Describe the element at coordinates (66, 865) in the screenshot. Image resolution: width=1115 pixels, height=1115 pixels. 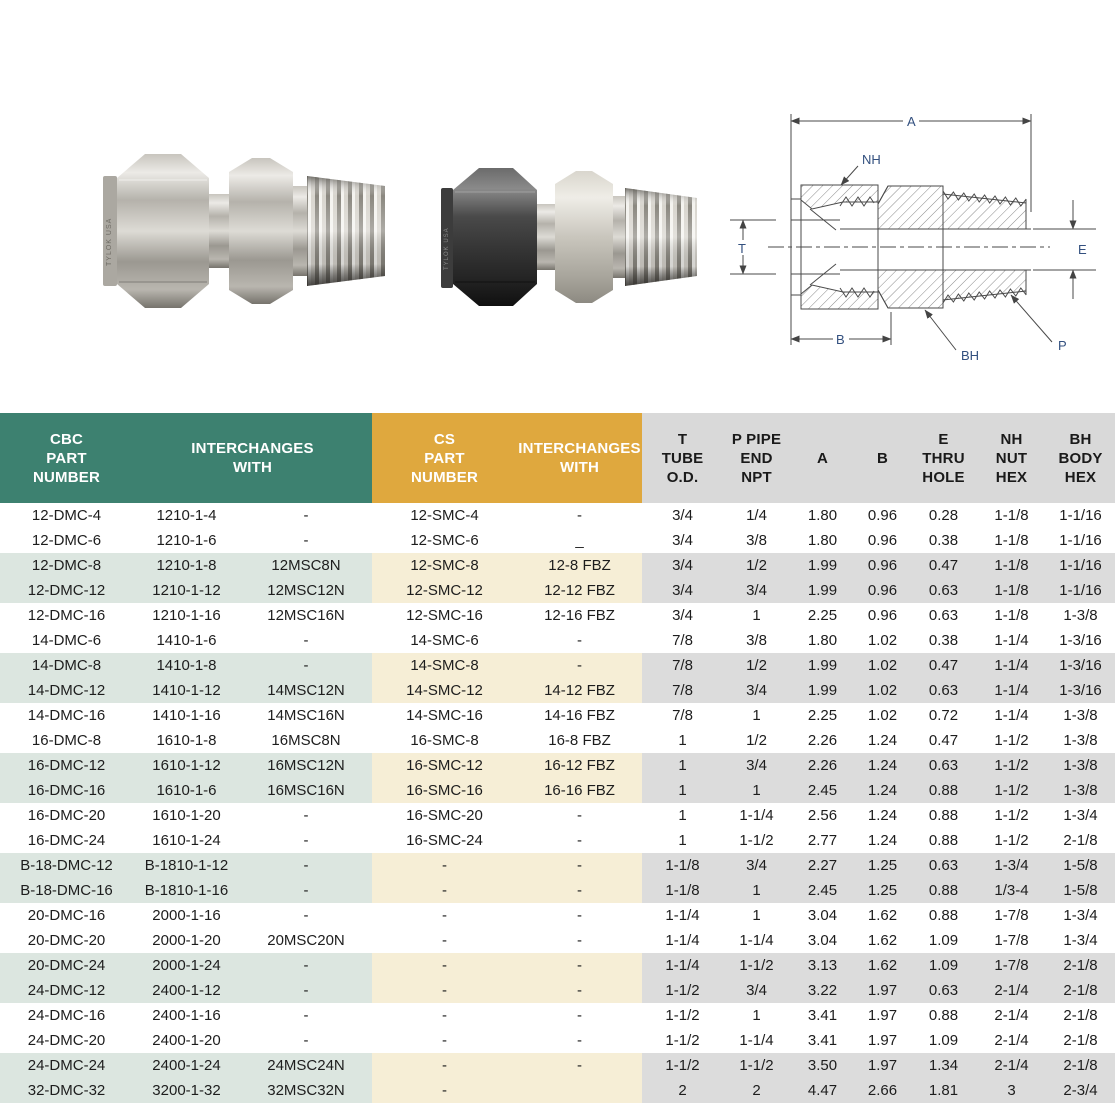
I see `cbc-part-number: B-18-DMC-12` at that location.